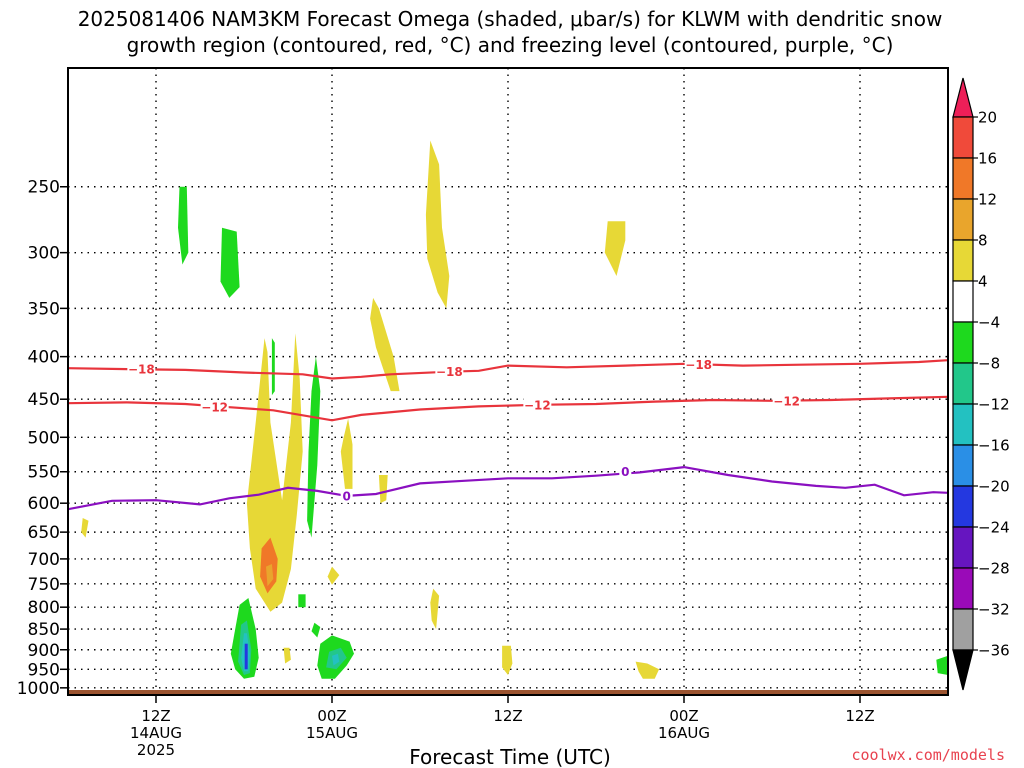 The image size is (1024, 768). I want to click on x-tick-label: 14AUG, so click(156, 733).